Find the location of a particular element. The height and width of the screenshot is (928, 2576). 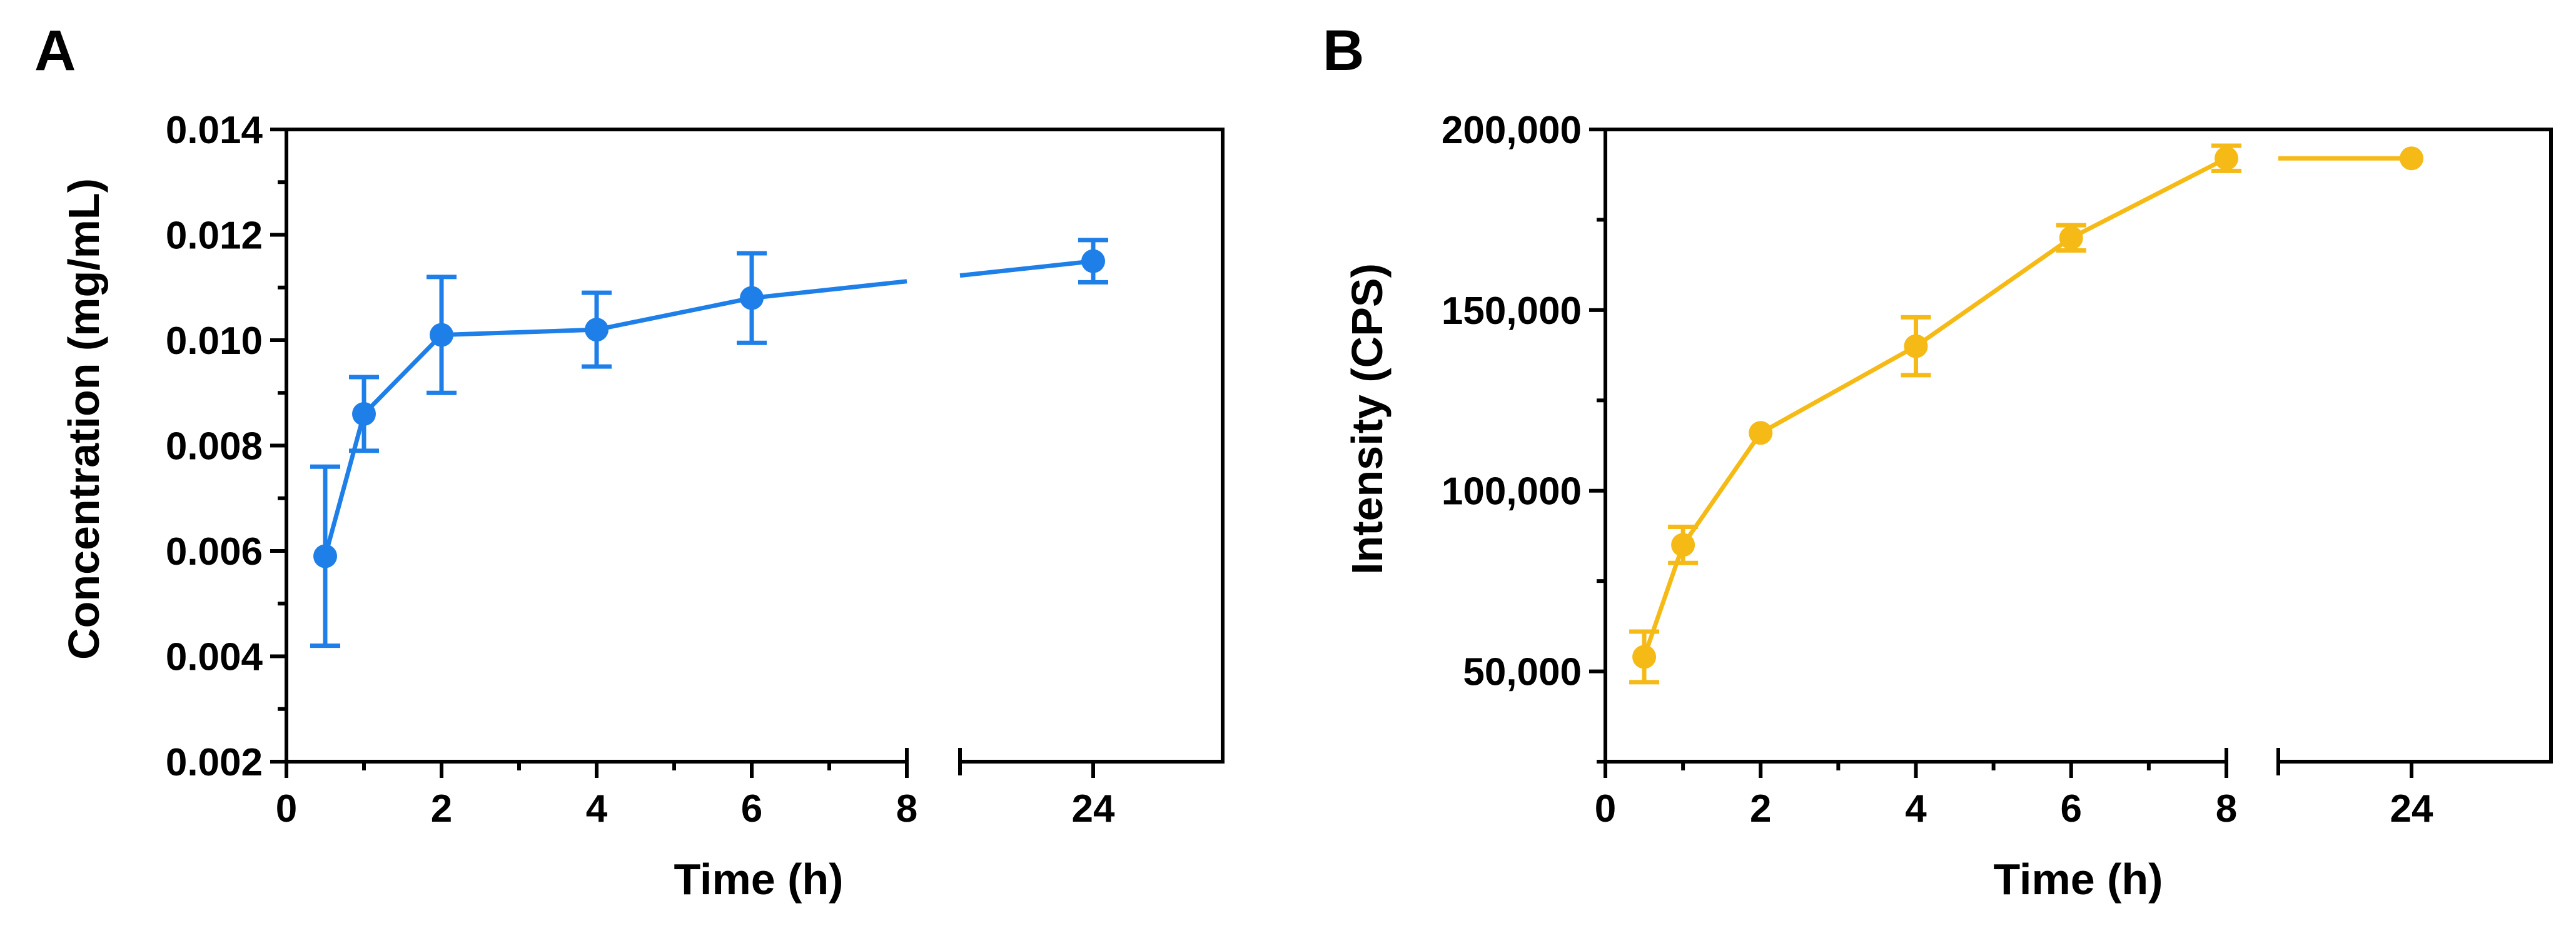

panel-a-marks is located at coordinates (709, 443).